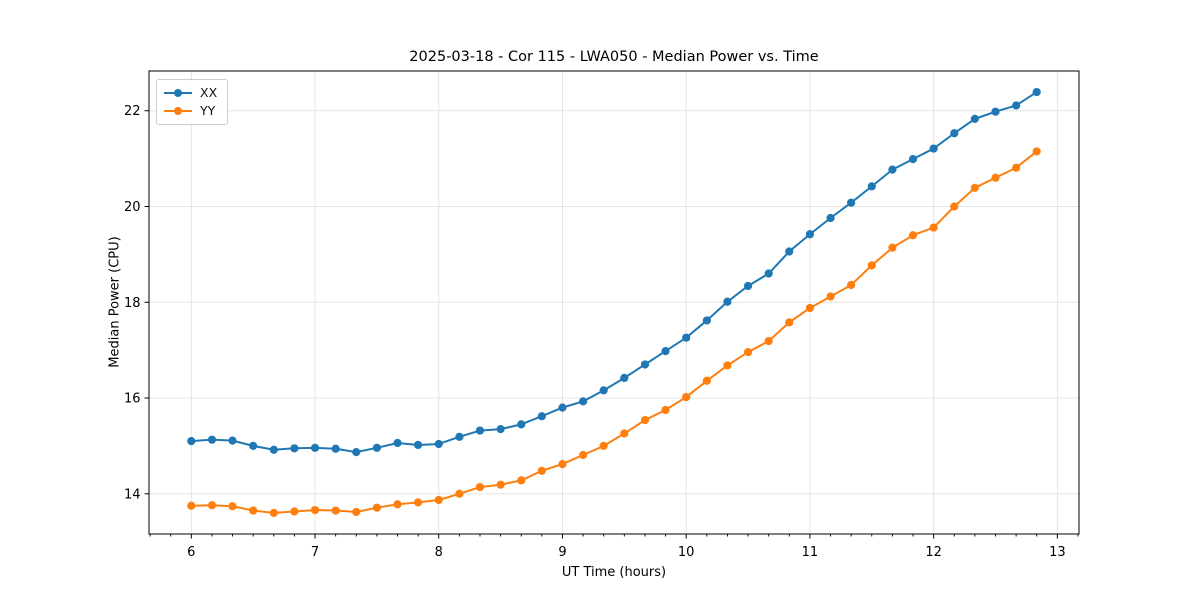 The width and height of the screenshot is (1200, 600). What do you see at coordinates (439, 552) in the screenshot?
I see `x-tick-label: 8` at bounding box center [439, 552].